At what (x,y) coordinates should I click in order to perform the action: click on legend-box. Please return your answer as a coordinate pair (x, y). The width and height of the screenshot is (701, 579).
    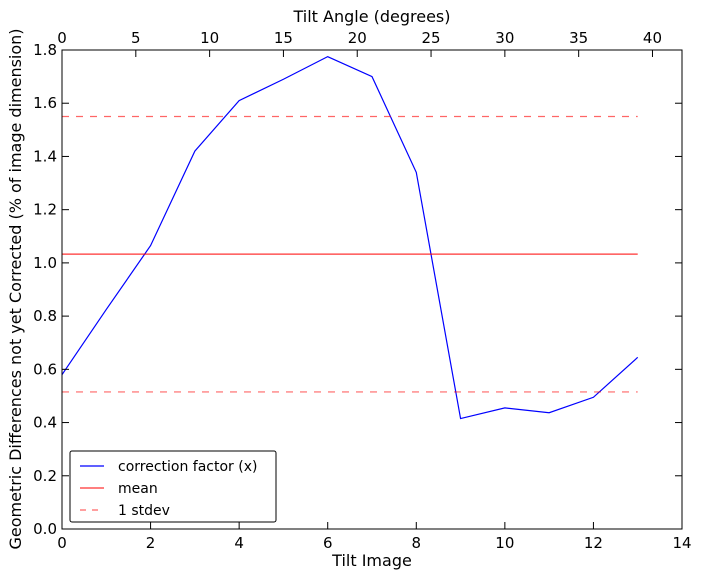
    Looking at the image, I should click on (173, 486).